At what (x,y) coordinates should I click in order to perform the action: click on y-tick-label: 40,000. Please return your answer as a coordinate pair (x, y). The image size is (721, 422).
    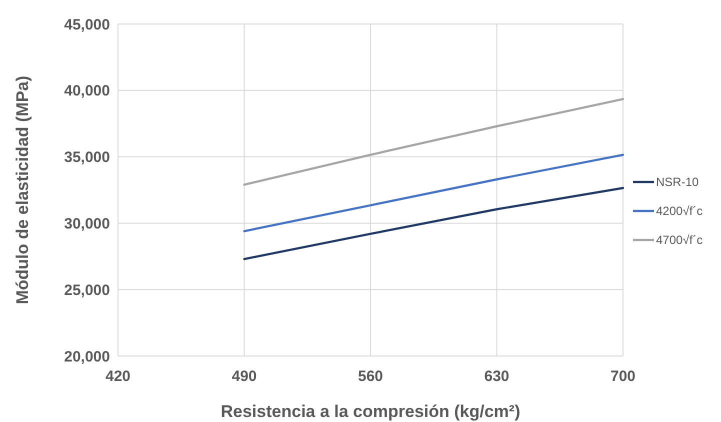
    Looking at the image, I should click on (87, 91).